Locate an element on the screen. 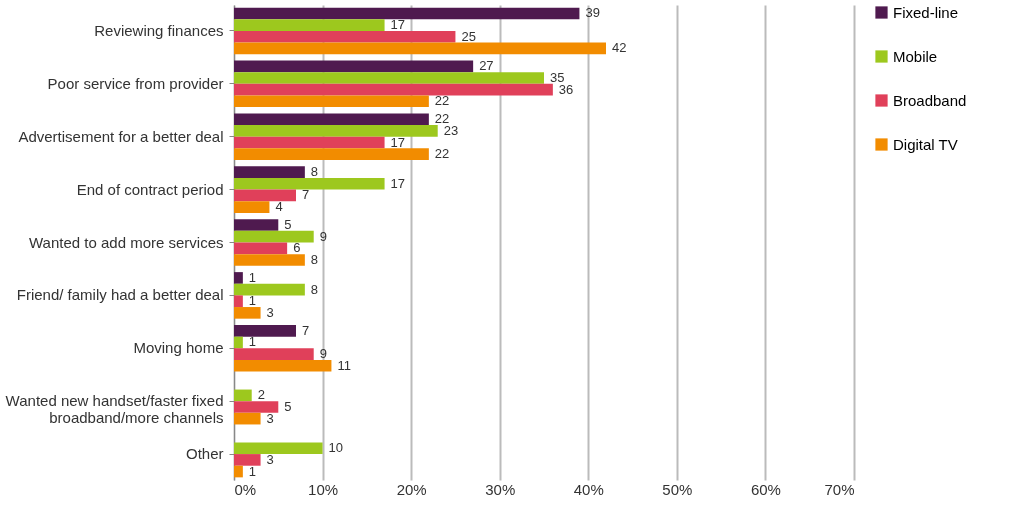 This screenshot has height=529, width=1021. x-tick-label: 30% is located at coordinates (500, 489).